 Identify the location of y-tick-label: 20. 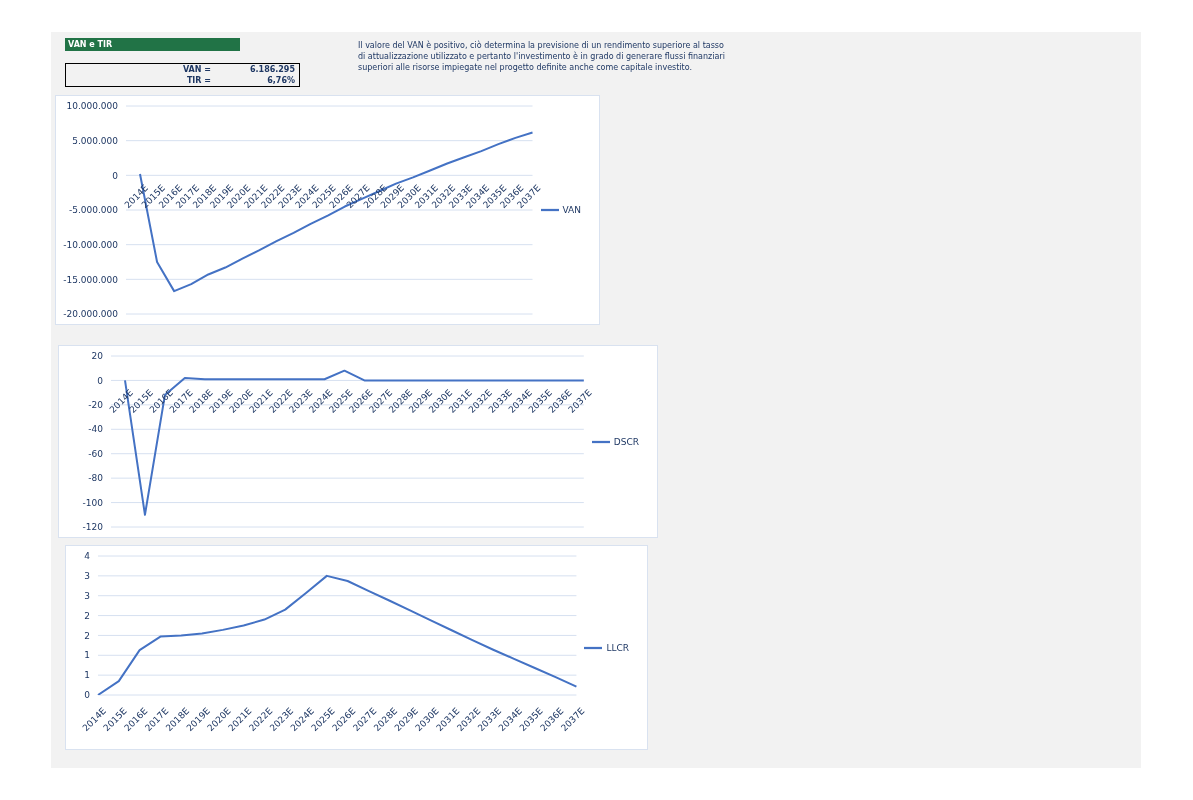
(97, 356).